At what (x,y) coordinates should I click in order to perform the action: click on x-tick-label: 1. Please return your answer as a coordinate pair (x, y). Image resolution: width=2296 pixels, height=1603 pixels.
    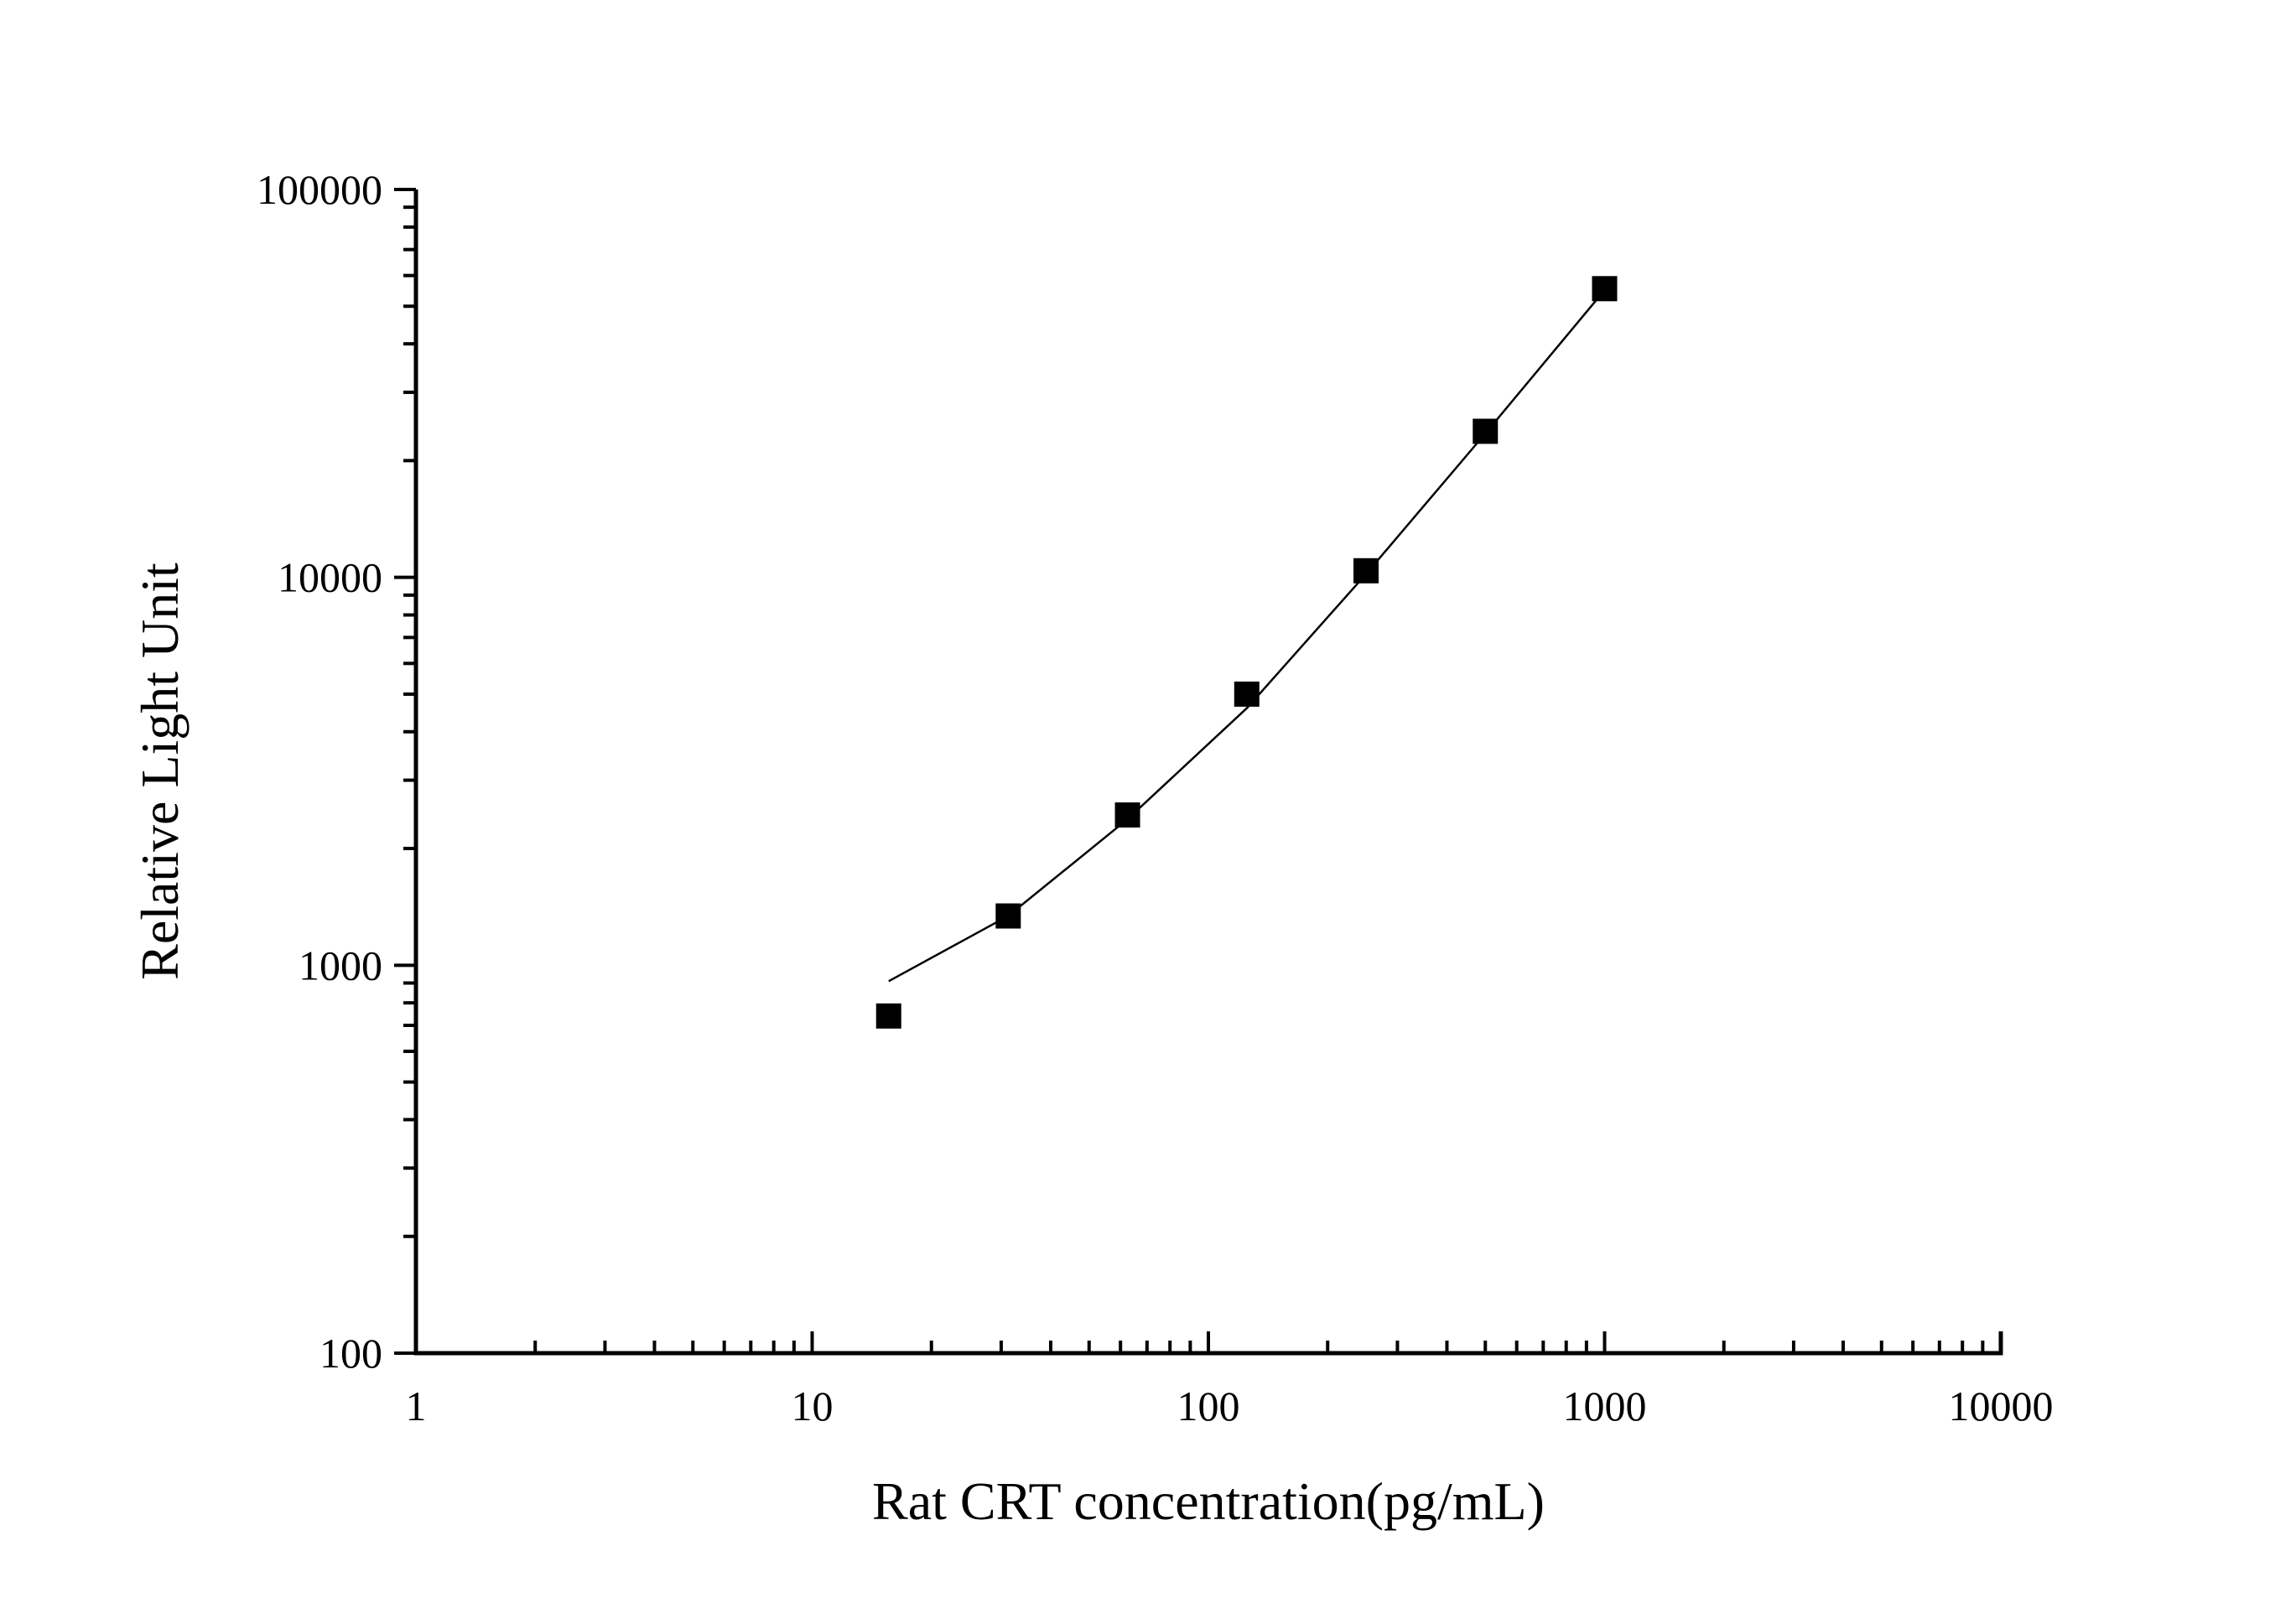
    Looking at the image, I should click on (416, 1406).